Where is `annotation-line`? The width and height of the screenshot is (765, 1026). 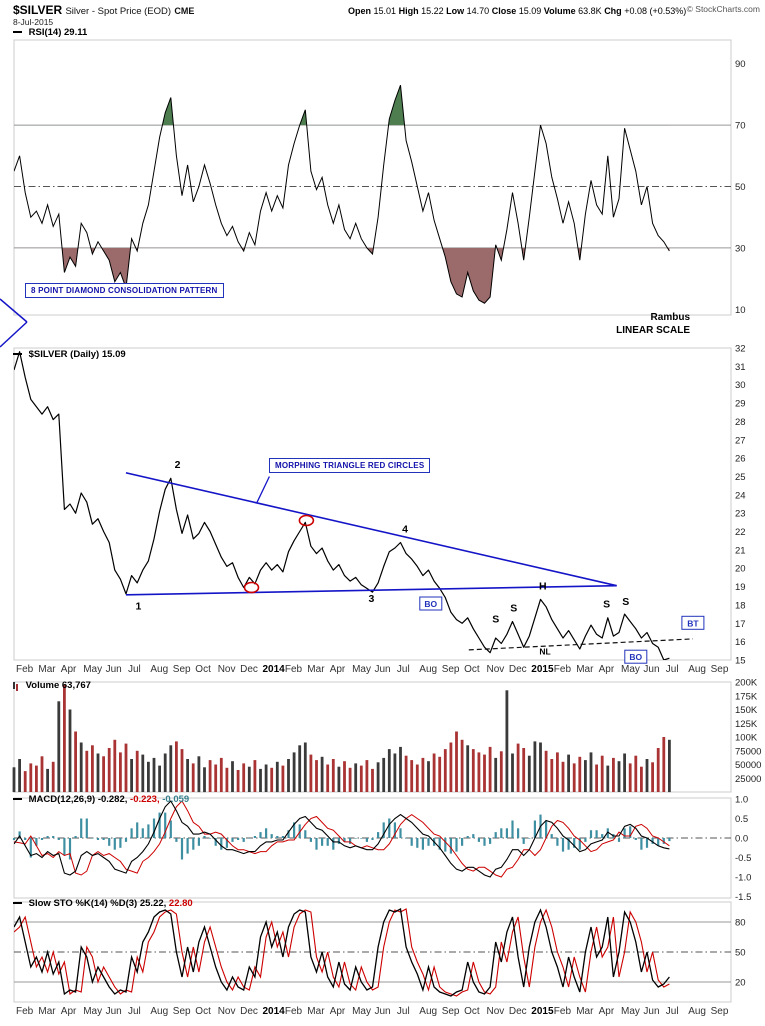
annotation-line is located at coordinates (371, 529).